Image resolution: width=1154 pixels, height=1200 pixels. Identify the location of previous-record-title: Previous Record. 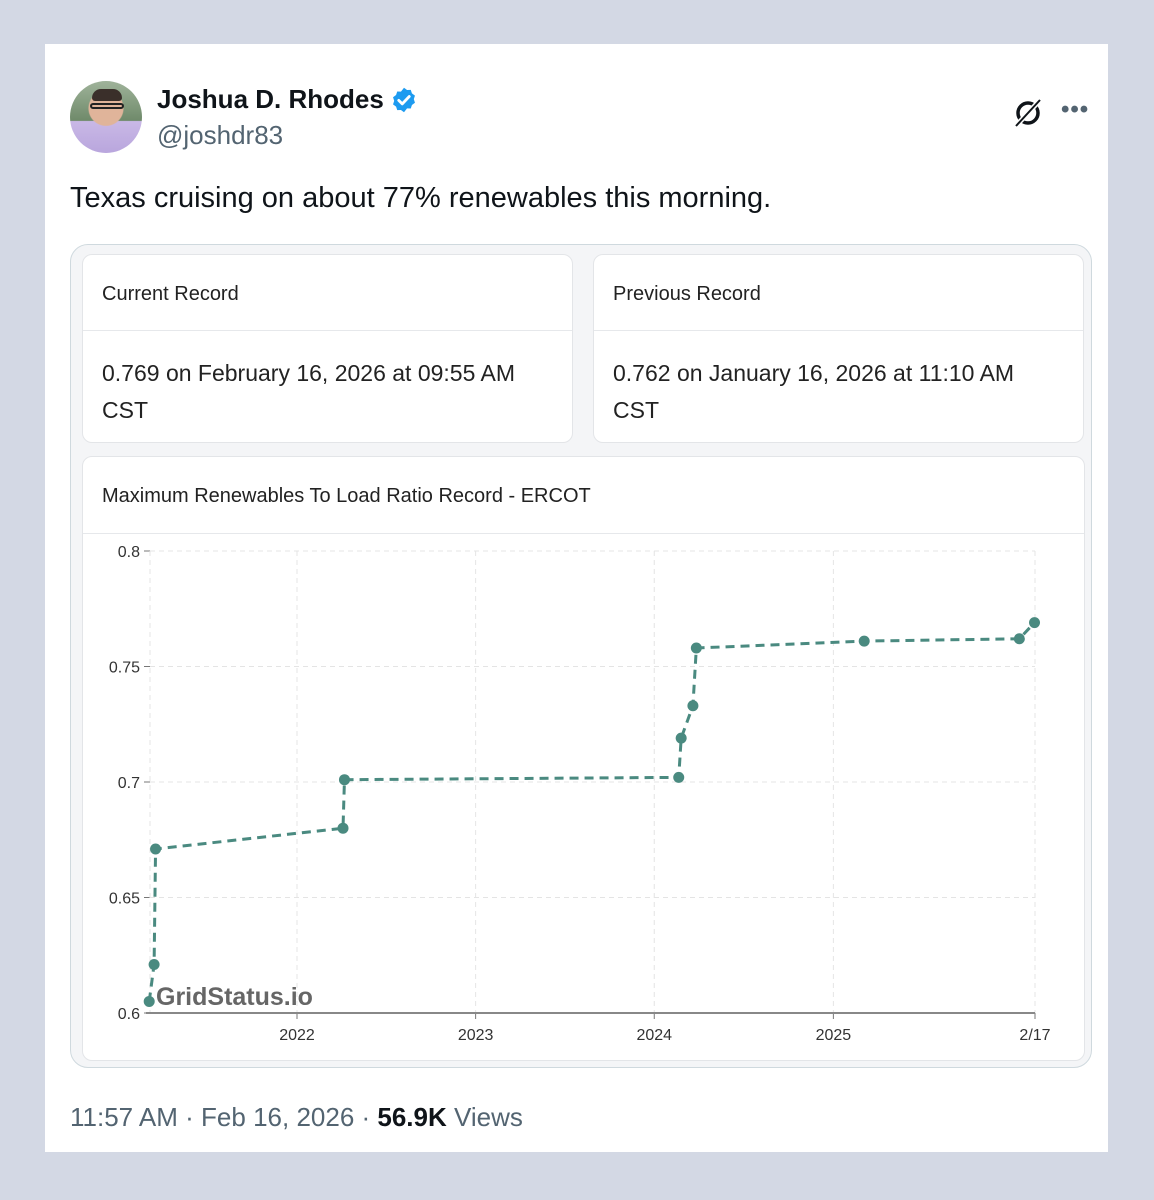
(838, 293).